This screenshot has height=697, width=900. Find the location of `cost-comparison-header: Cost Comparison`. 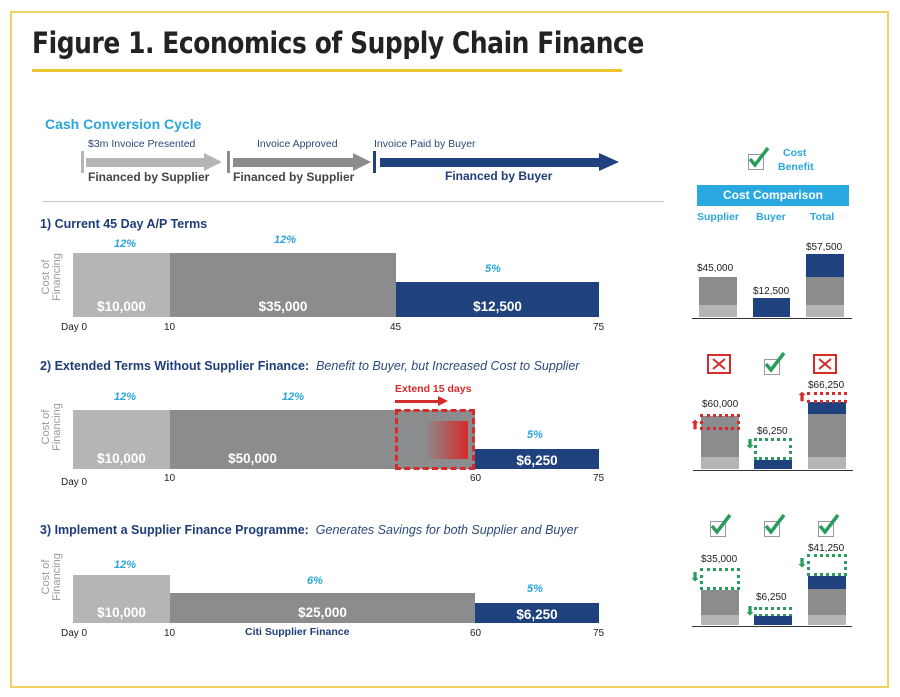

cost-comparison-header: Cost Comparison is located at coordinates (773, 195).